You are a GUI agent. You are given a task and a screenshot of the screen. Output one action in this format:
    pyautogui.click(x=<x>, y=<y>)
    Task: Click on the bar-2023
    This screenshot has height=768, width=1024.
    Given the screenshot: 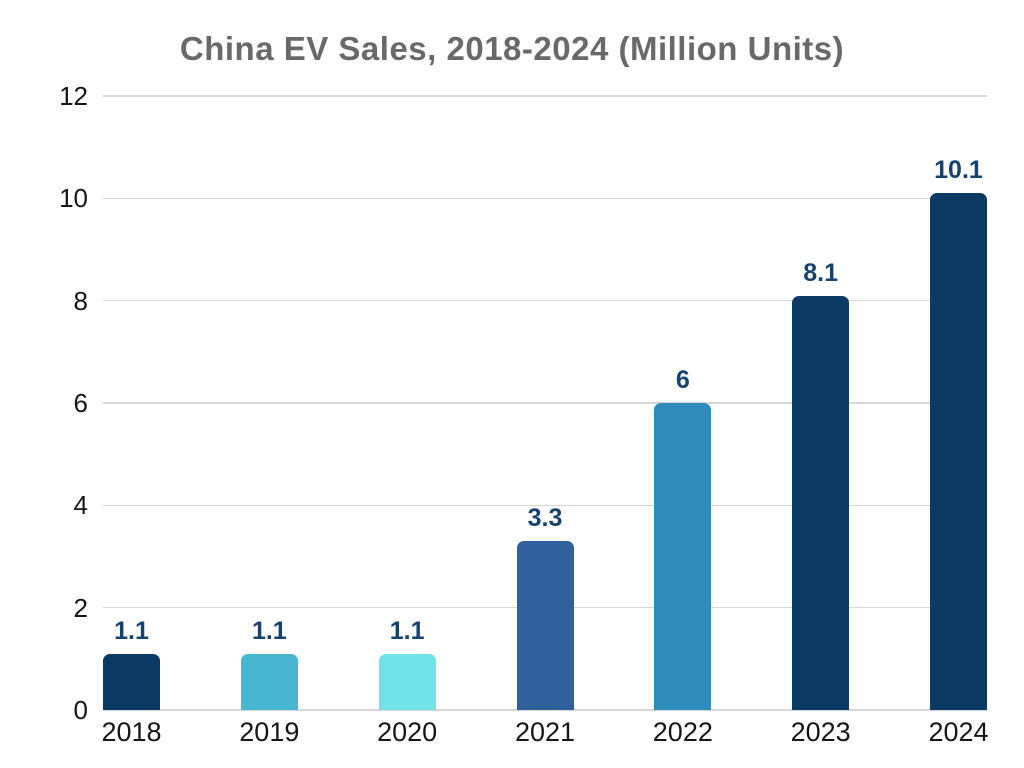 What is the action you would take?
    pyautogui.click(x=821, y=502)
    